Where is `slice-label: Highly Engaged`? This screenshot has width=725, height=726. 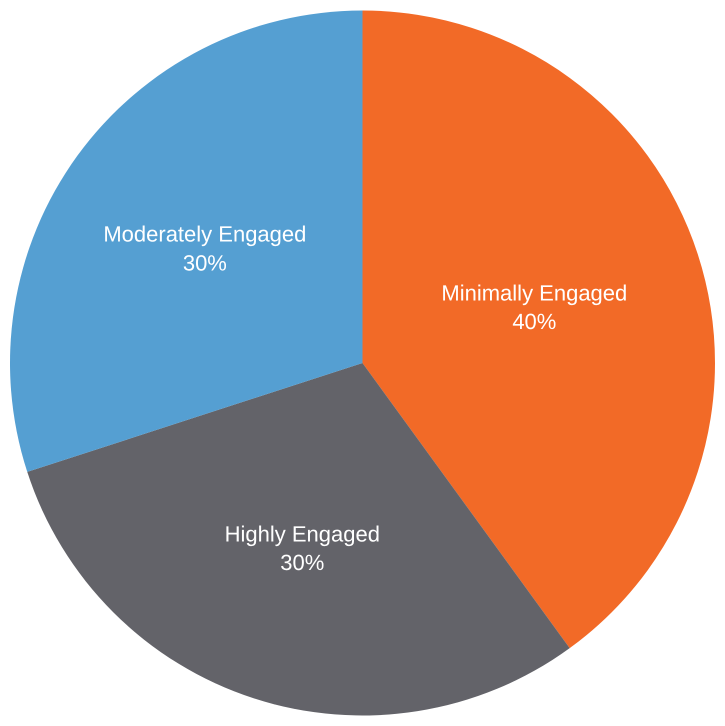
slice-label: Highly Engaged is located at coordinates (302, 534).